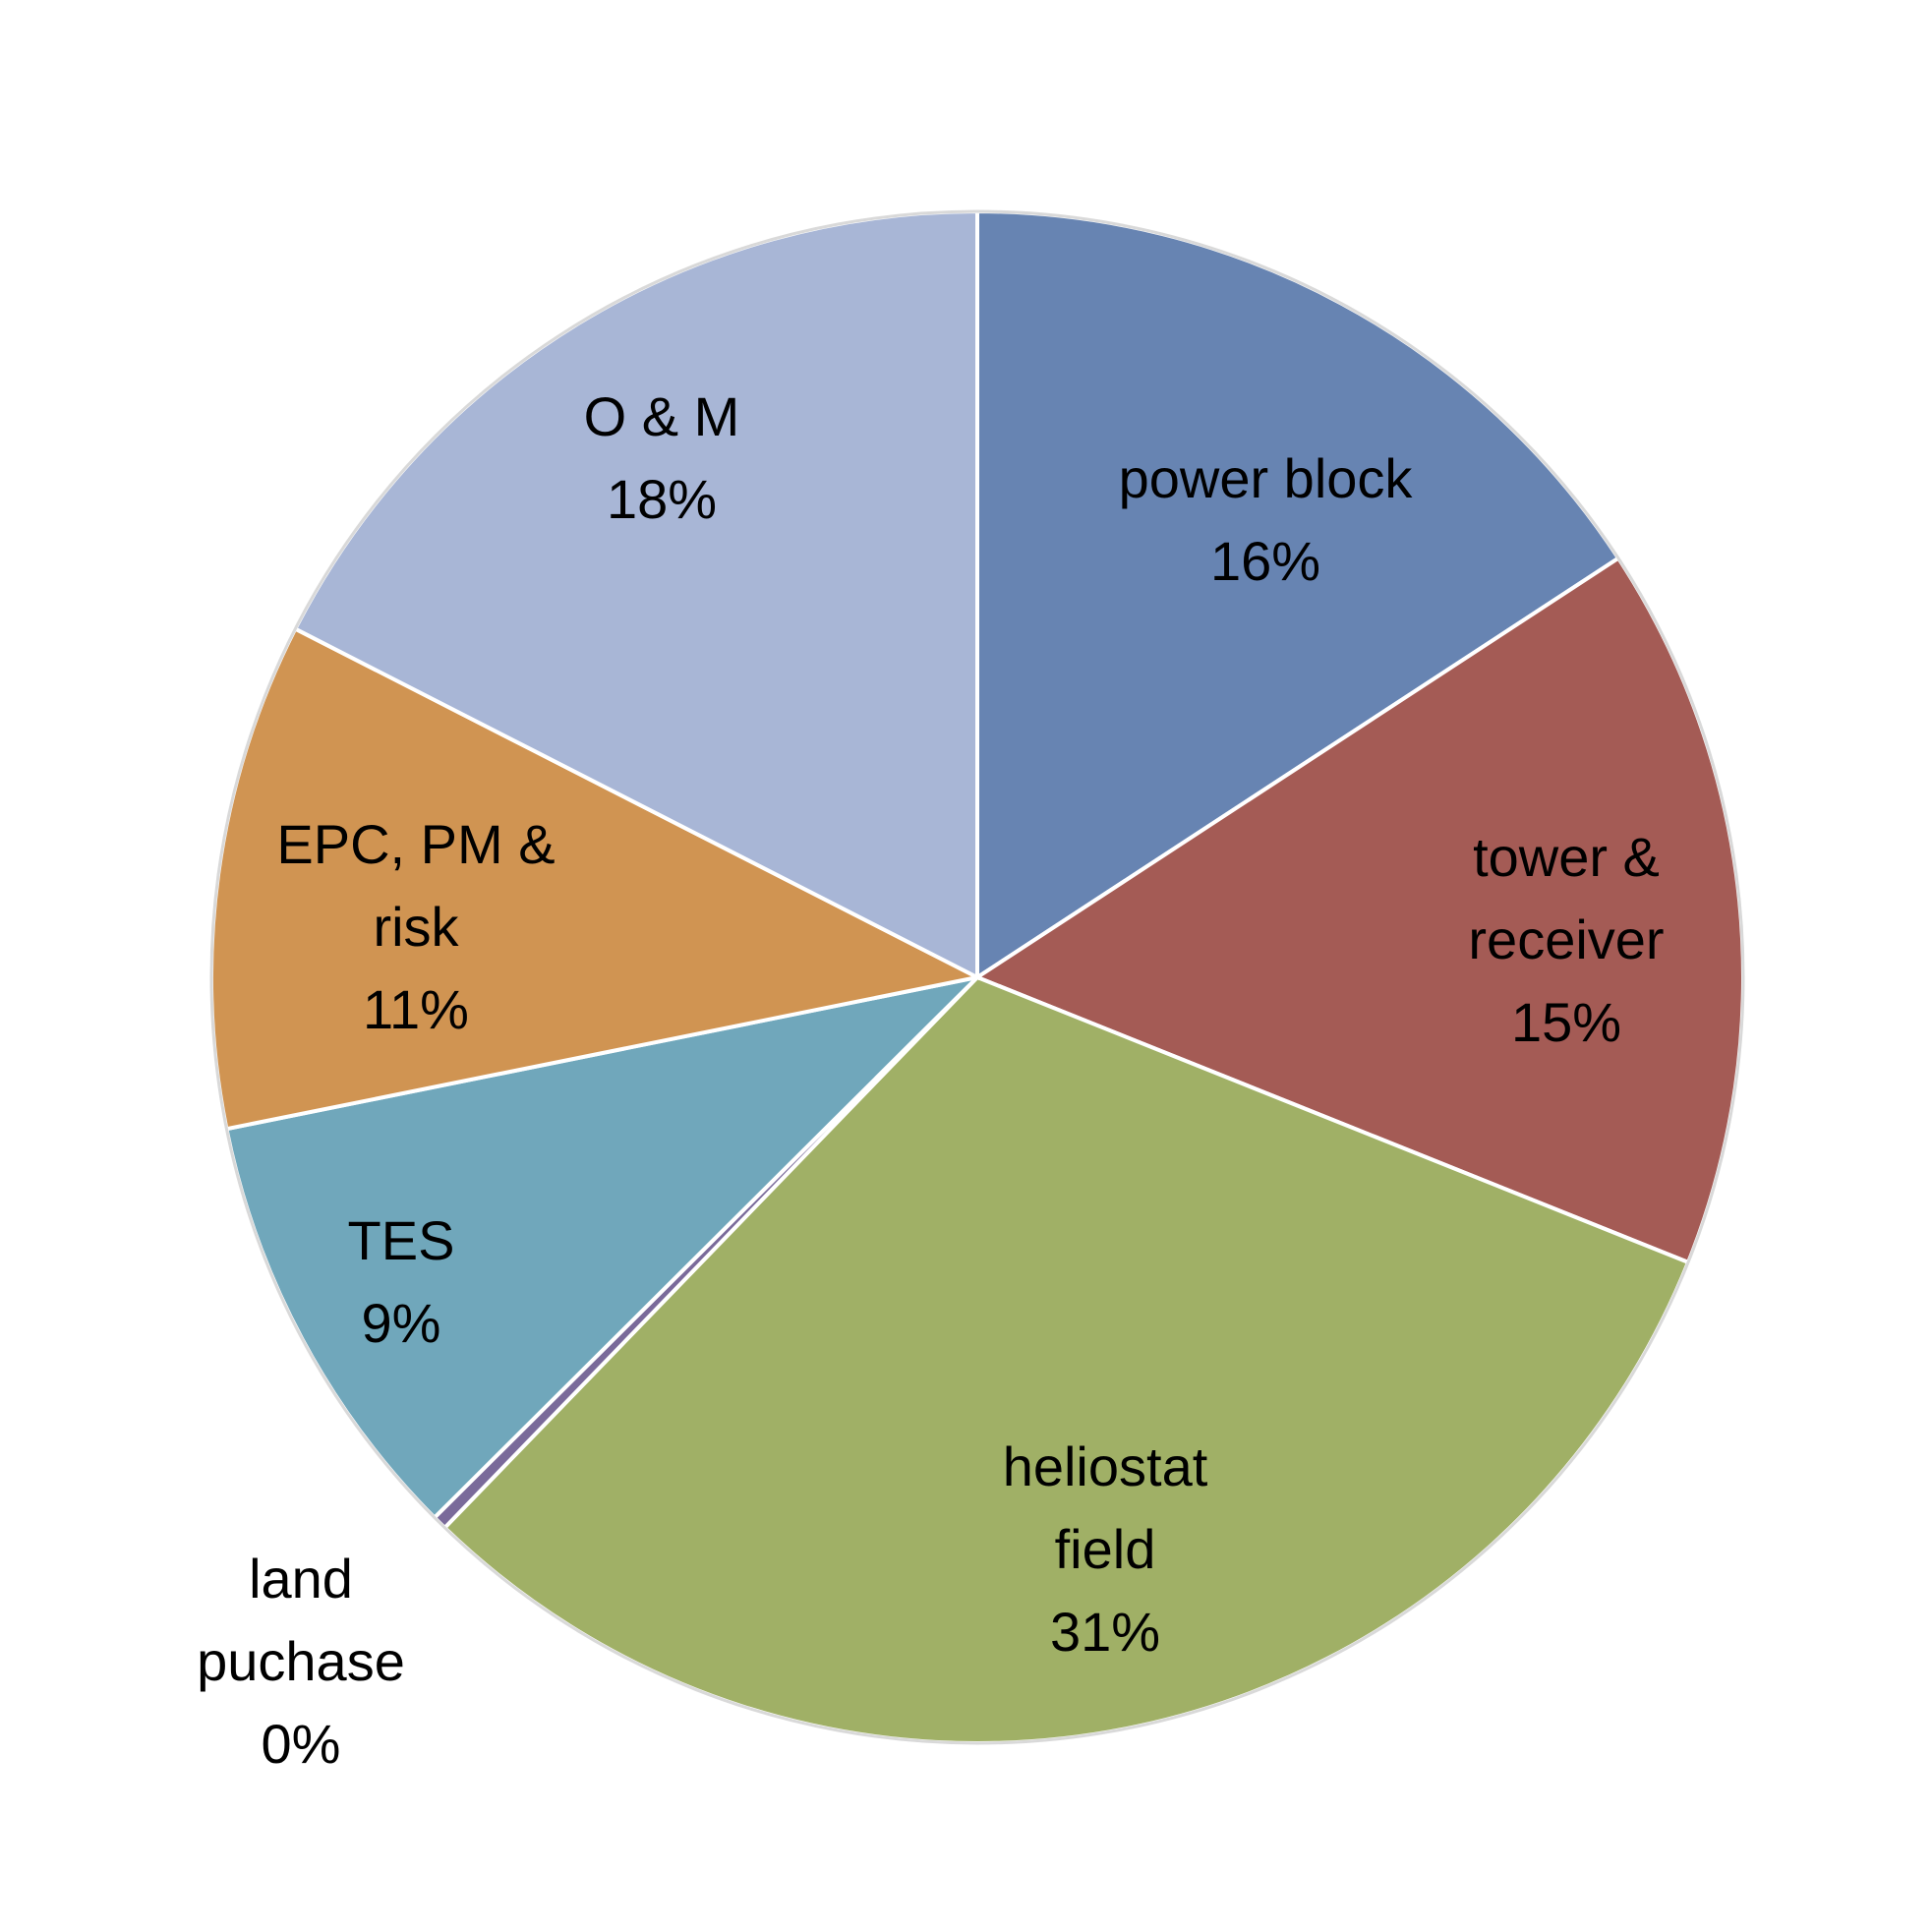 The width and height of the screenshot is (1932, 1932). I want to click on slice-label: tower & receiver 15%, so click(1566, 940).